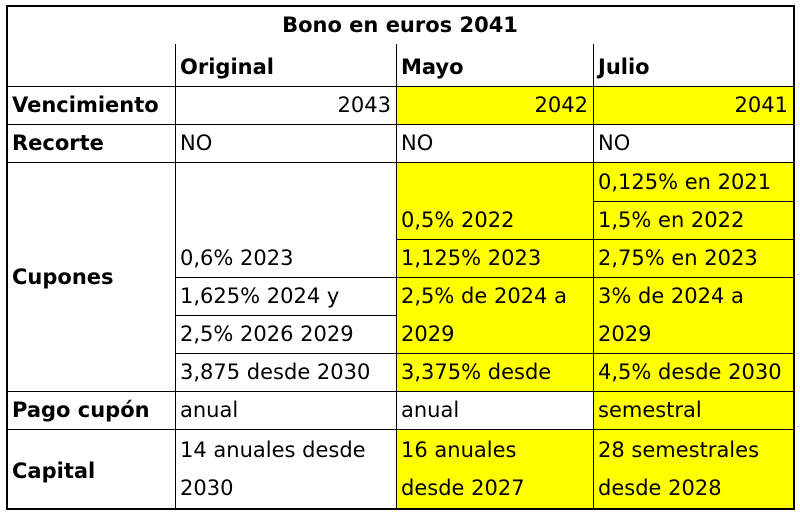 The image size is (800, 514). I want to click on recorte-julio: NO, so click(614, 143).